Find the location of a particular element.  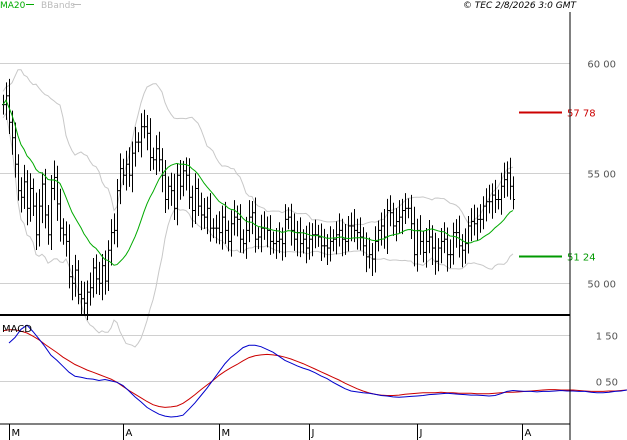

price-level-label: 51 24 is located at coordinates (581, 258).